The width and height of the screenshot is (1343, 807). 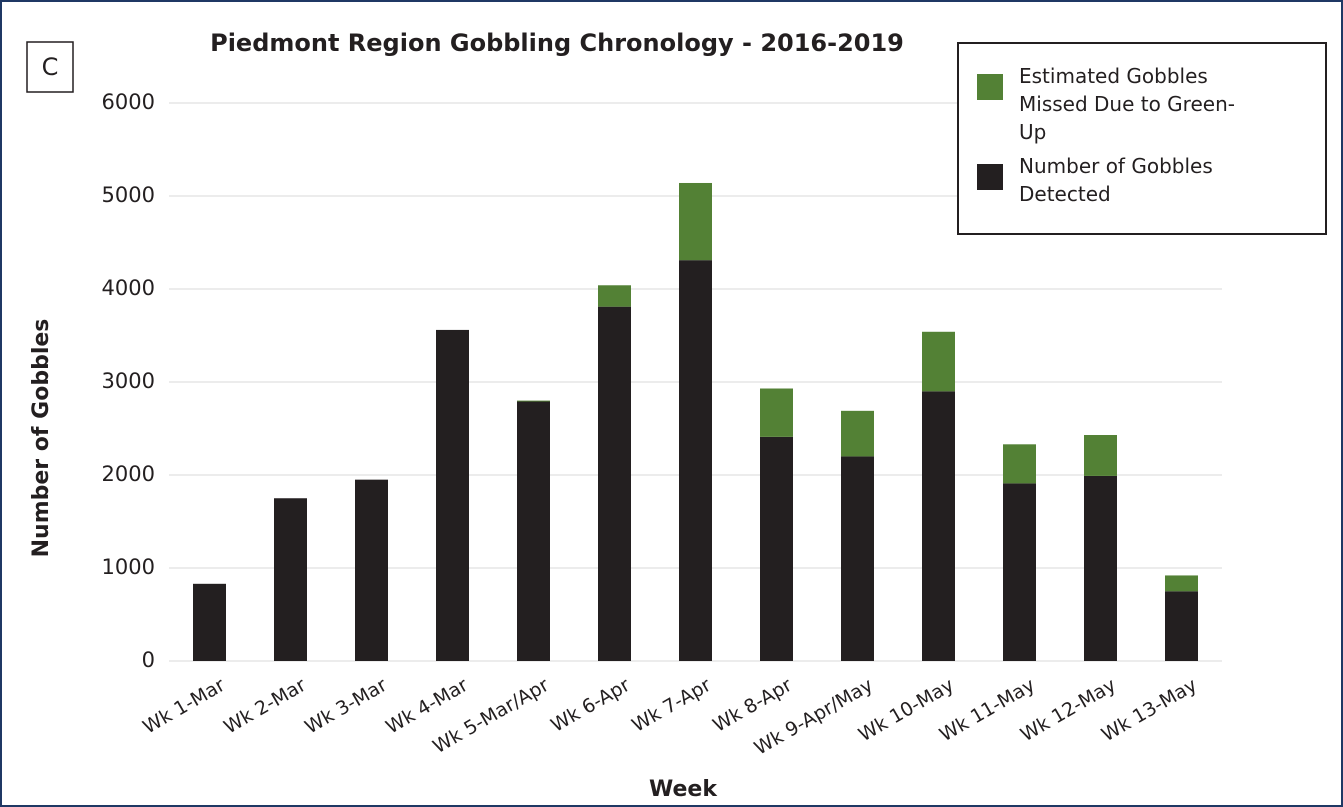 I want to click on y-tick-label: 3000, so click(x=128, y=381).